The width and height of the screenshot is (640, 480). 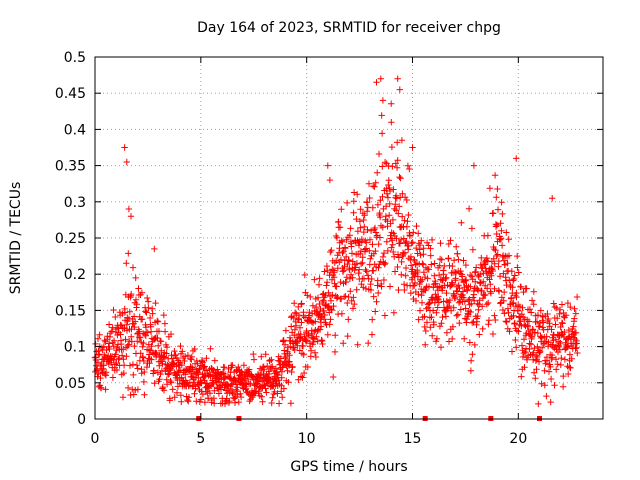 I want to click on y-tick-label: 0.25, so click(x=70, y=239).